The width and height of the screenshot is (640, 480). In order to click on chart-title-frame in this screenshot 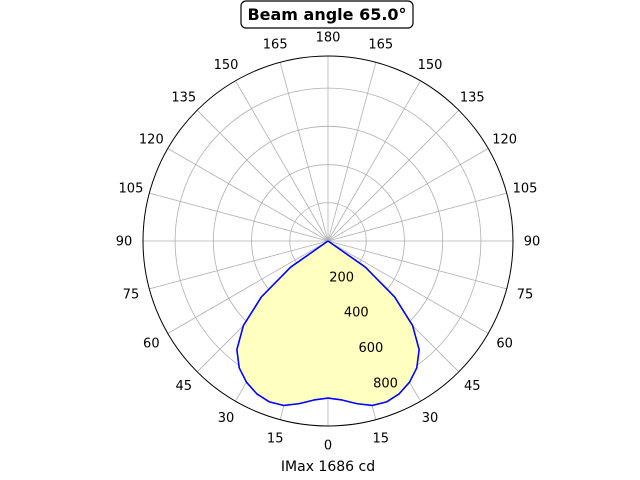, I will do `click(327, 14)`.